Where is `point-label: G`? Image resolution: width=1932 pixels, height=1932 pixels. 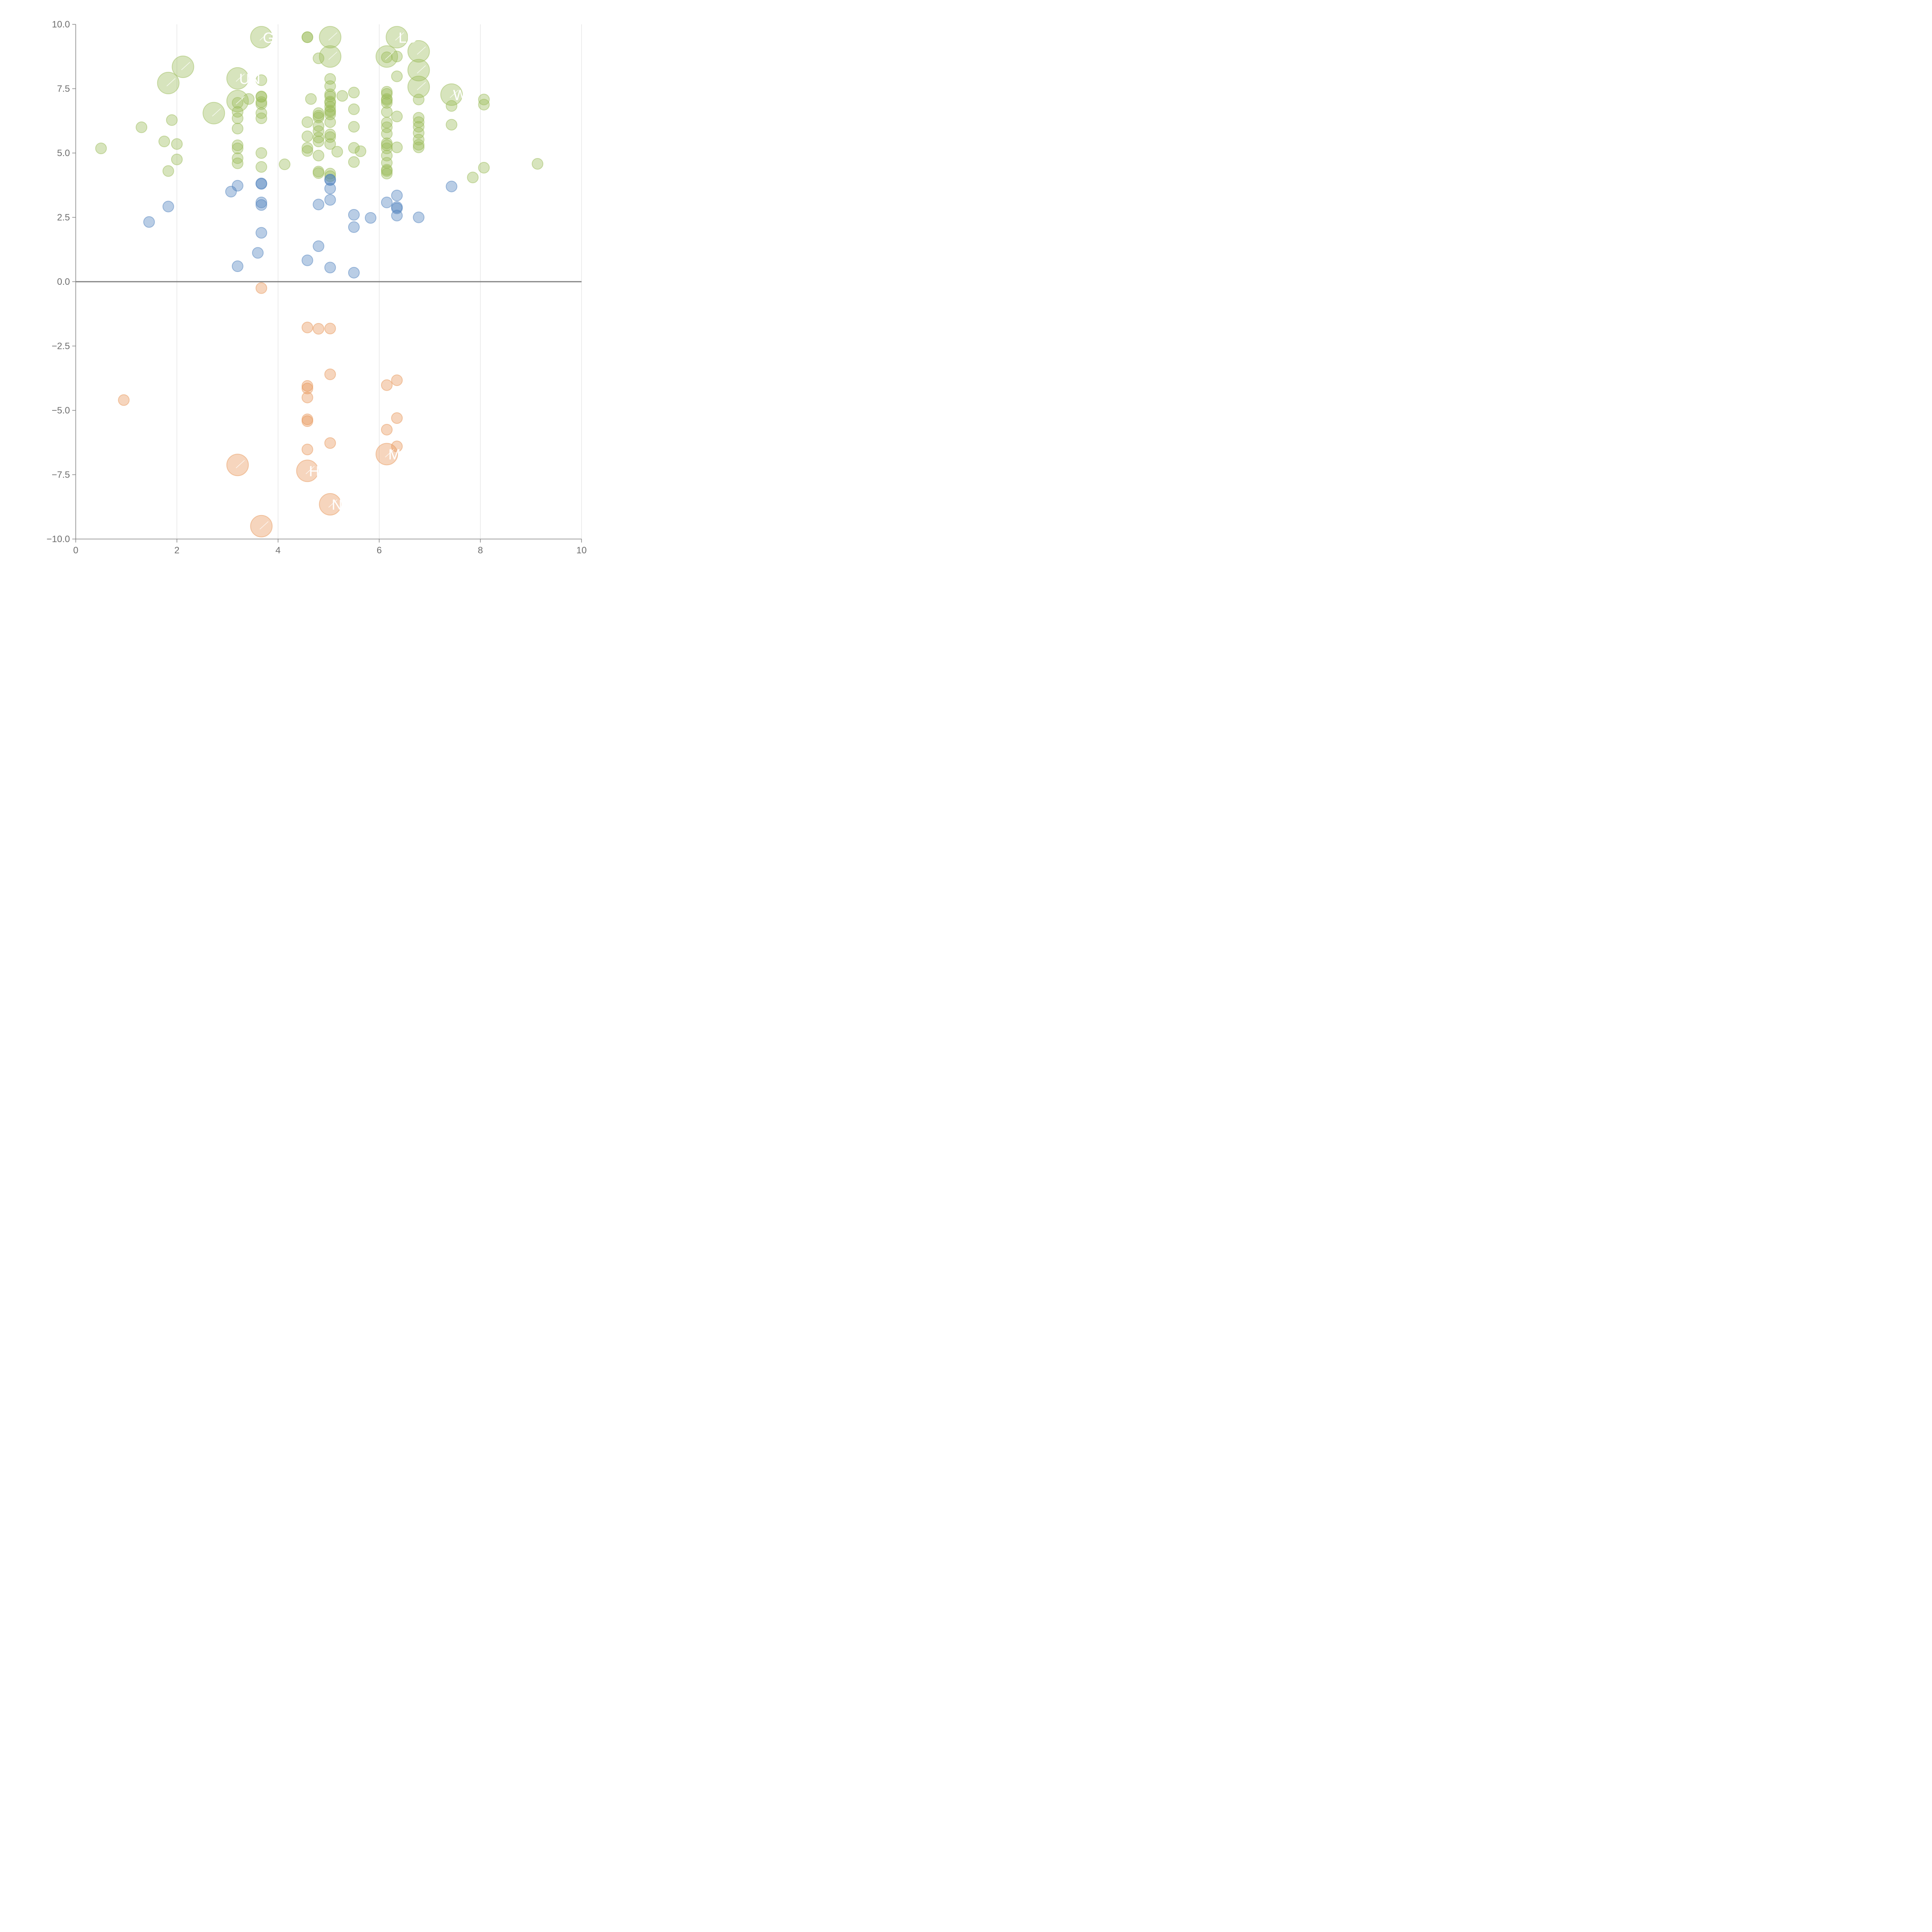
point-label: G is located at coordinates (268, 38).